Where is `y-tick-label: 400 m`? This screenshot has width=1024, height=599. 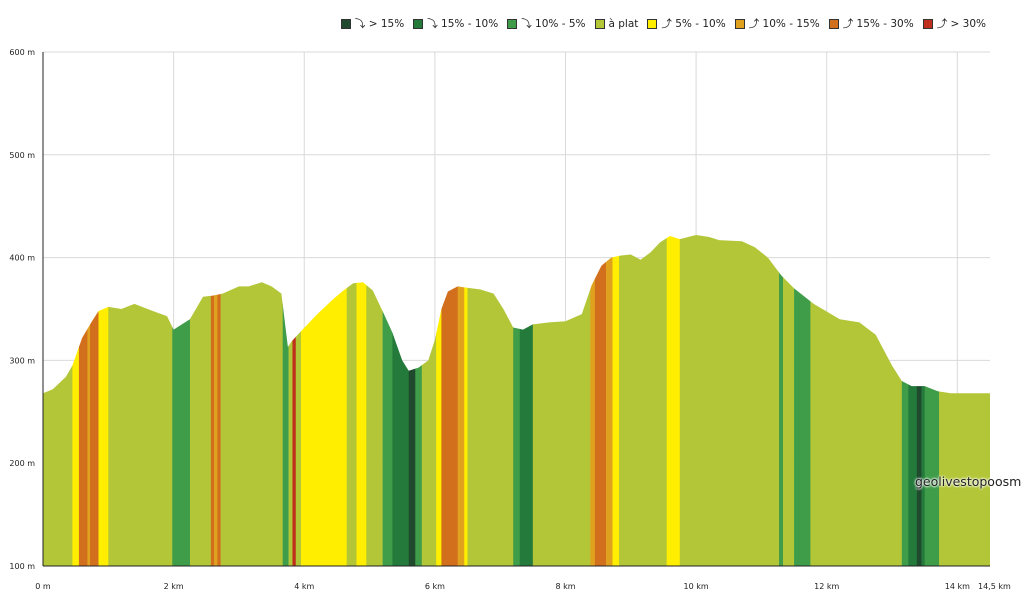
y-tick-label: 400 m is located at coordinates (22, 258).